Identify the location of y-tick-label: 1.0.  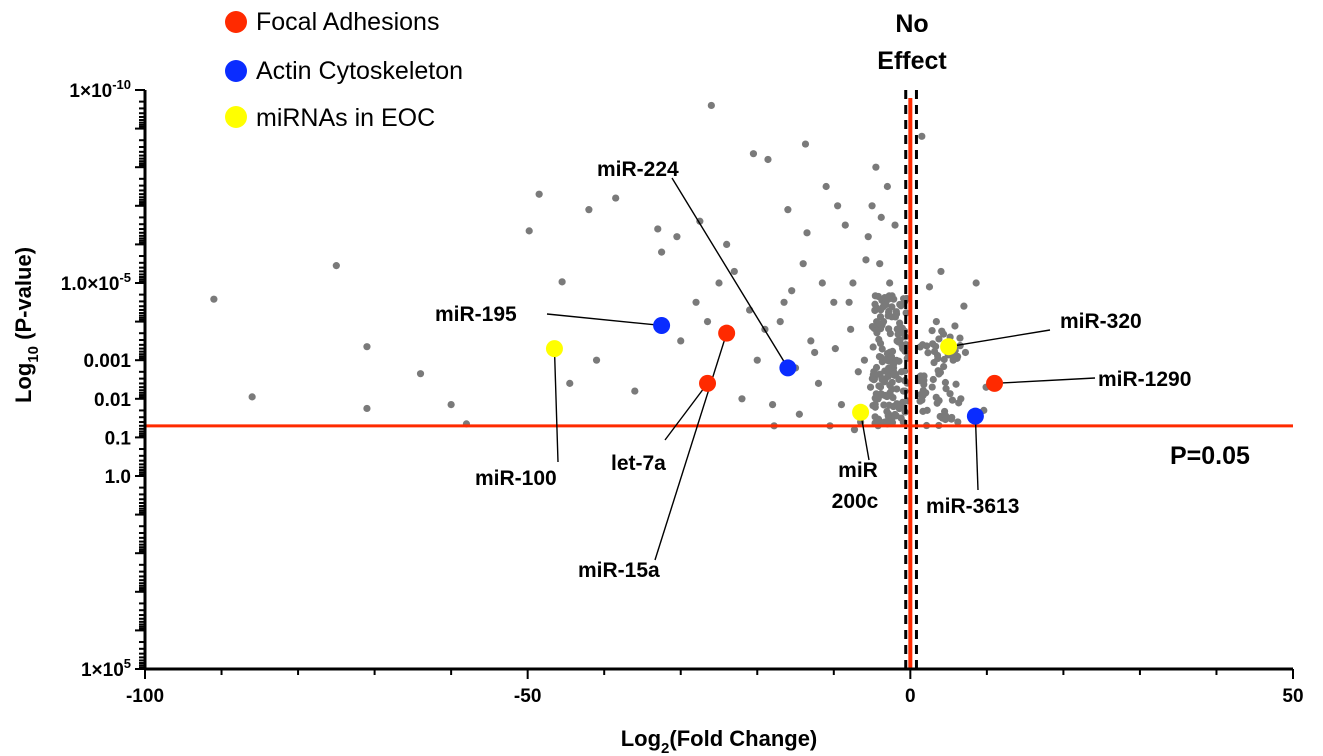
(118, 477).